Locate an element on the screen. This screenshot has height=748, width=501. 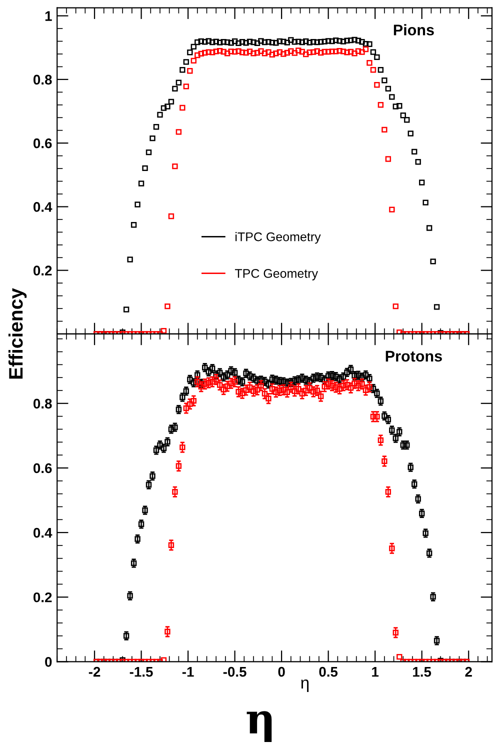
x-tick-label: -1 is located at coordinates (188, 672).